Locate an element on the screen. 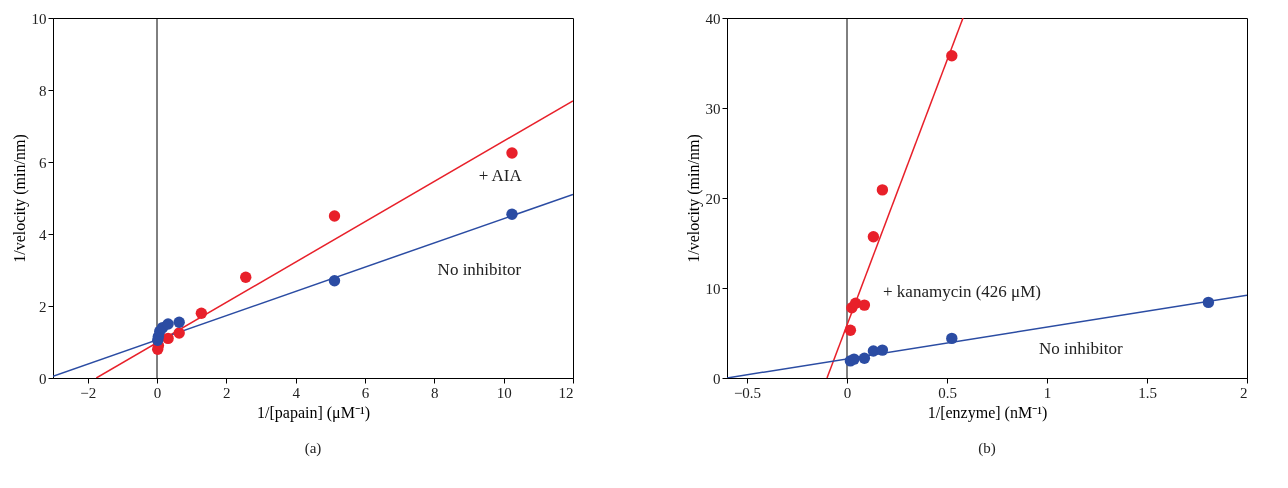 This screenshot has width=1288, height=488. text: (b) is located at coordinates (987, 448).